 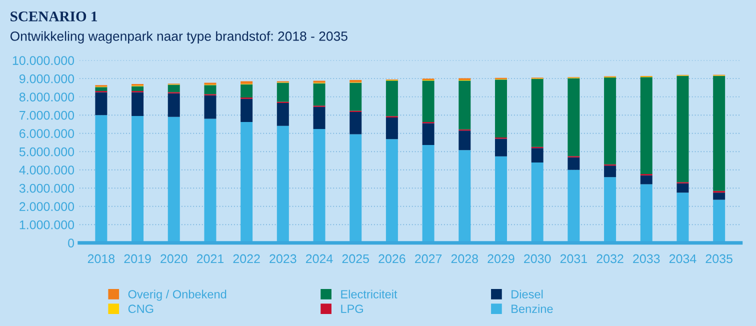 What do you see at coordinates (46, 188) in the screenshot?
I see `y-tick-label: 3.000.000` at bounding box center [46, 188].